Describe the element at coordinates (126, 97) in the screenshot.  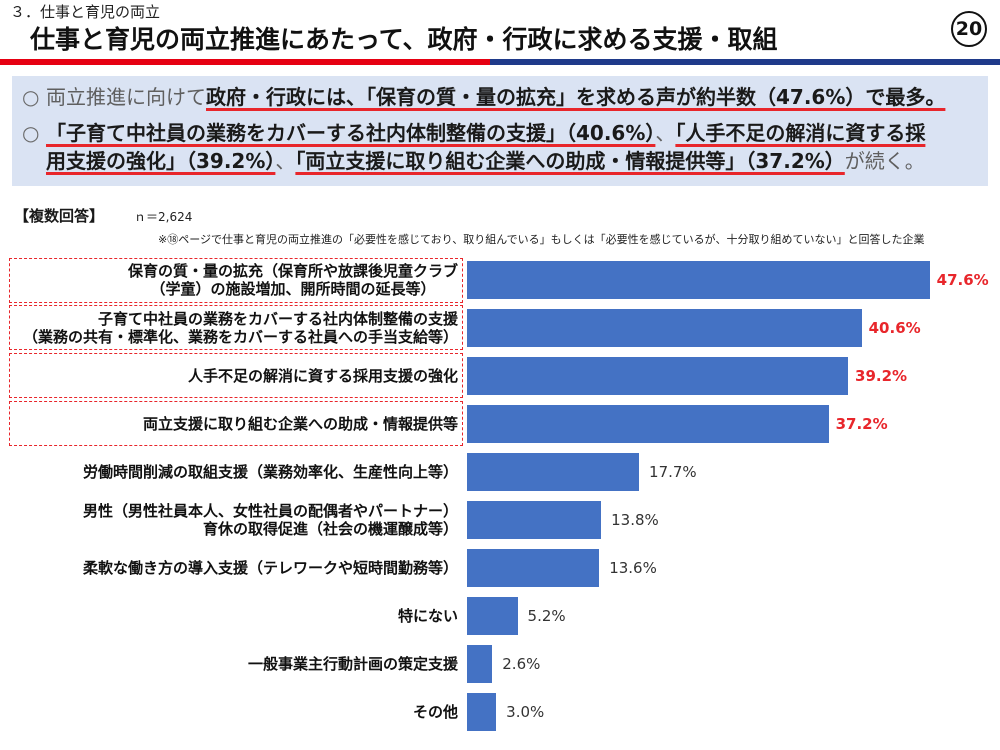
I see `summary-lead-text: 両立推進に向けて` at that location.